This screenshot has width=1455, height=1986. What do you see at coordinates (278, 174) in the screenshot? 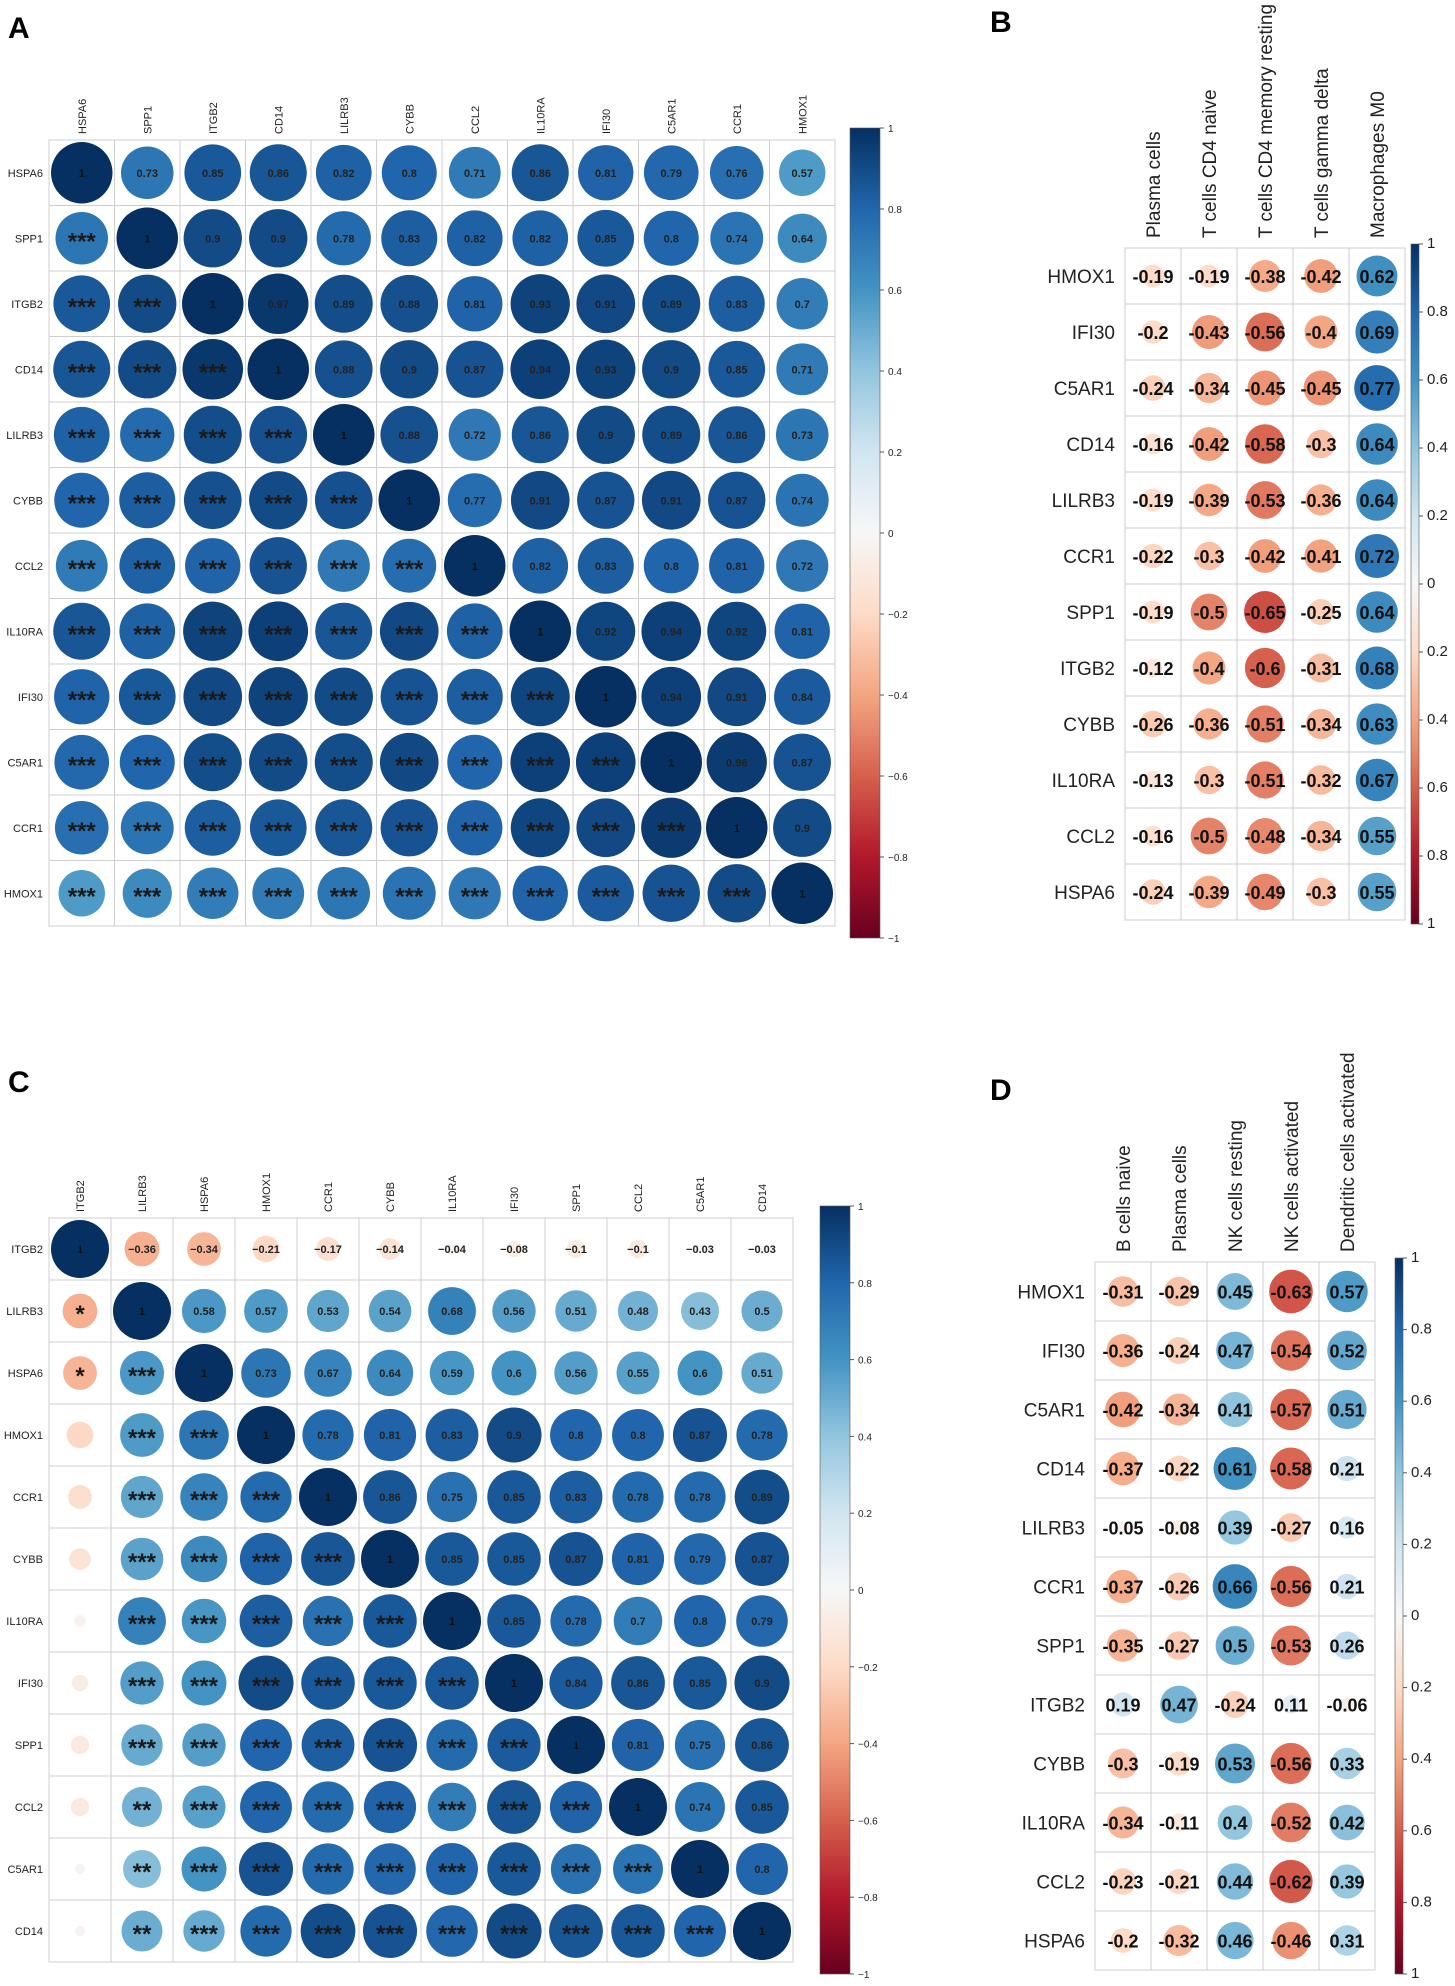
I see `correlation-value: 0.86` at bounding box center [278, 174].